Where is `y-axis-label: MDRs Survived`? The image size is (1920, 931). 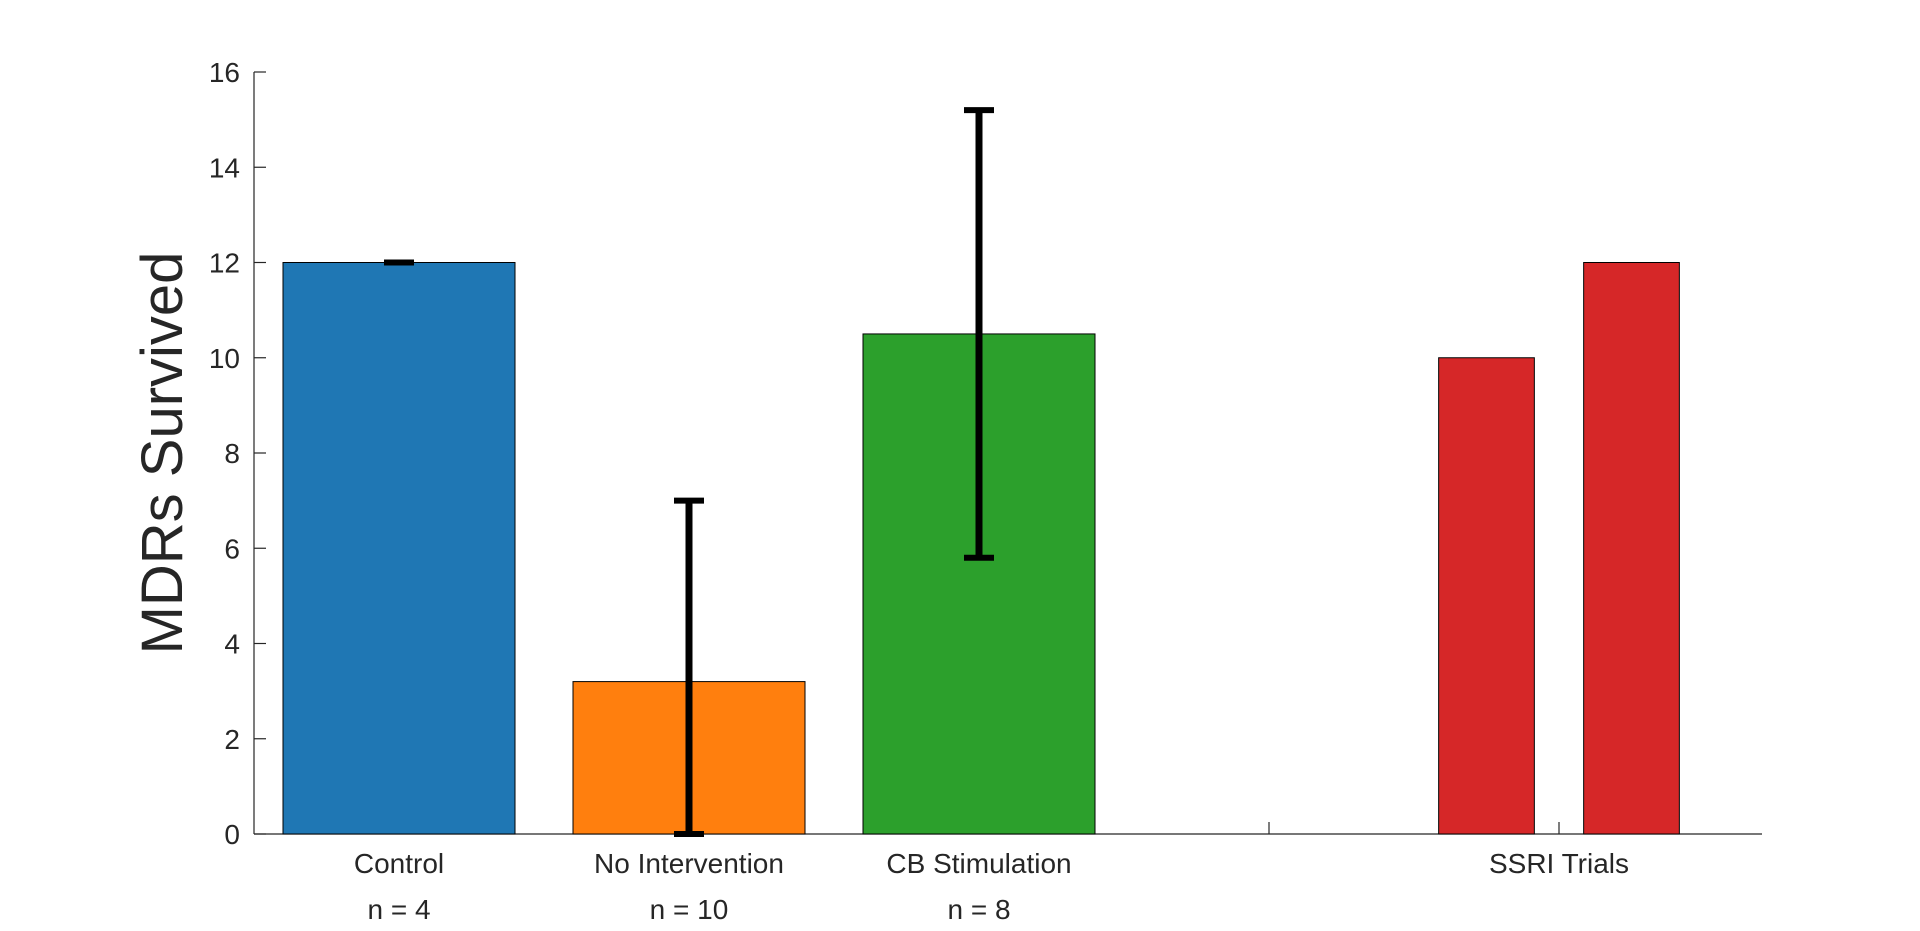
y-axis-label: MDRs Survived is located at coordinates (162, 453).